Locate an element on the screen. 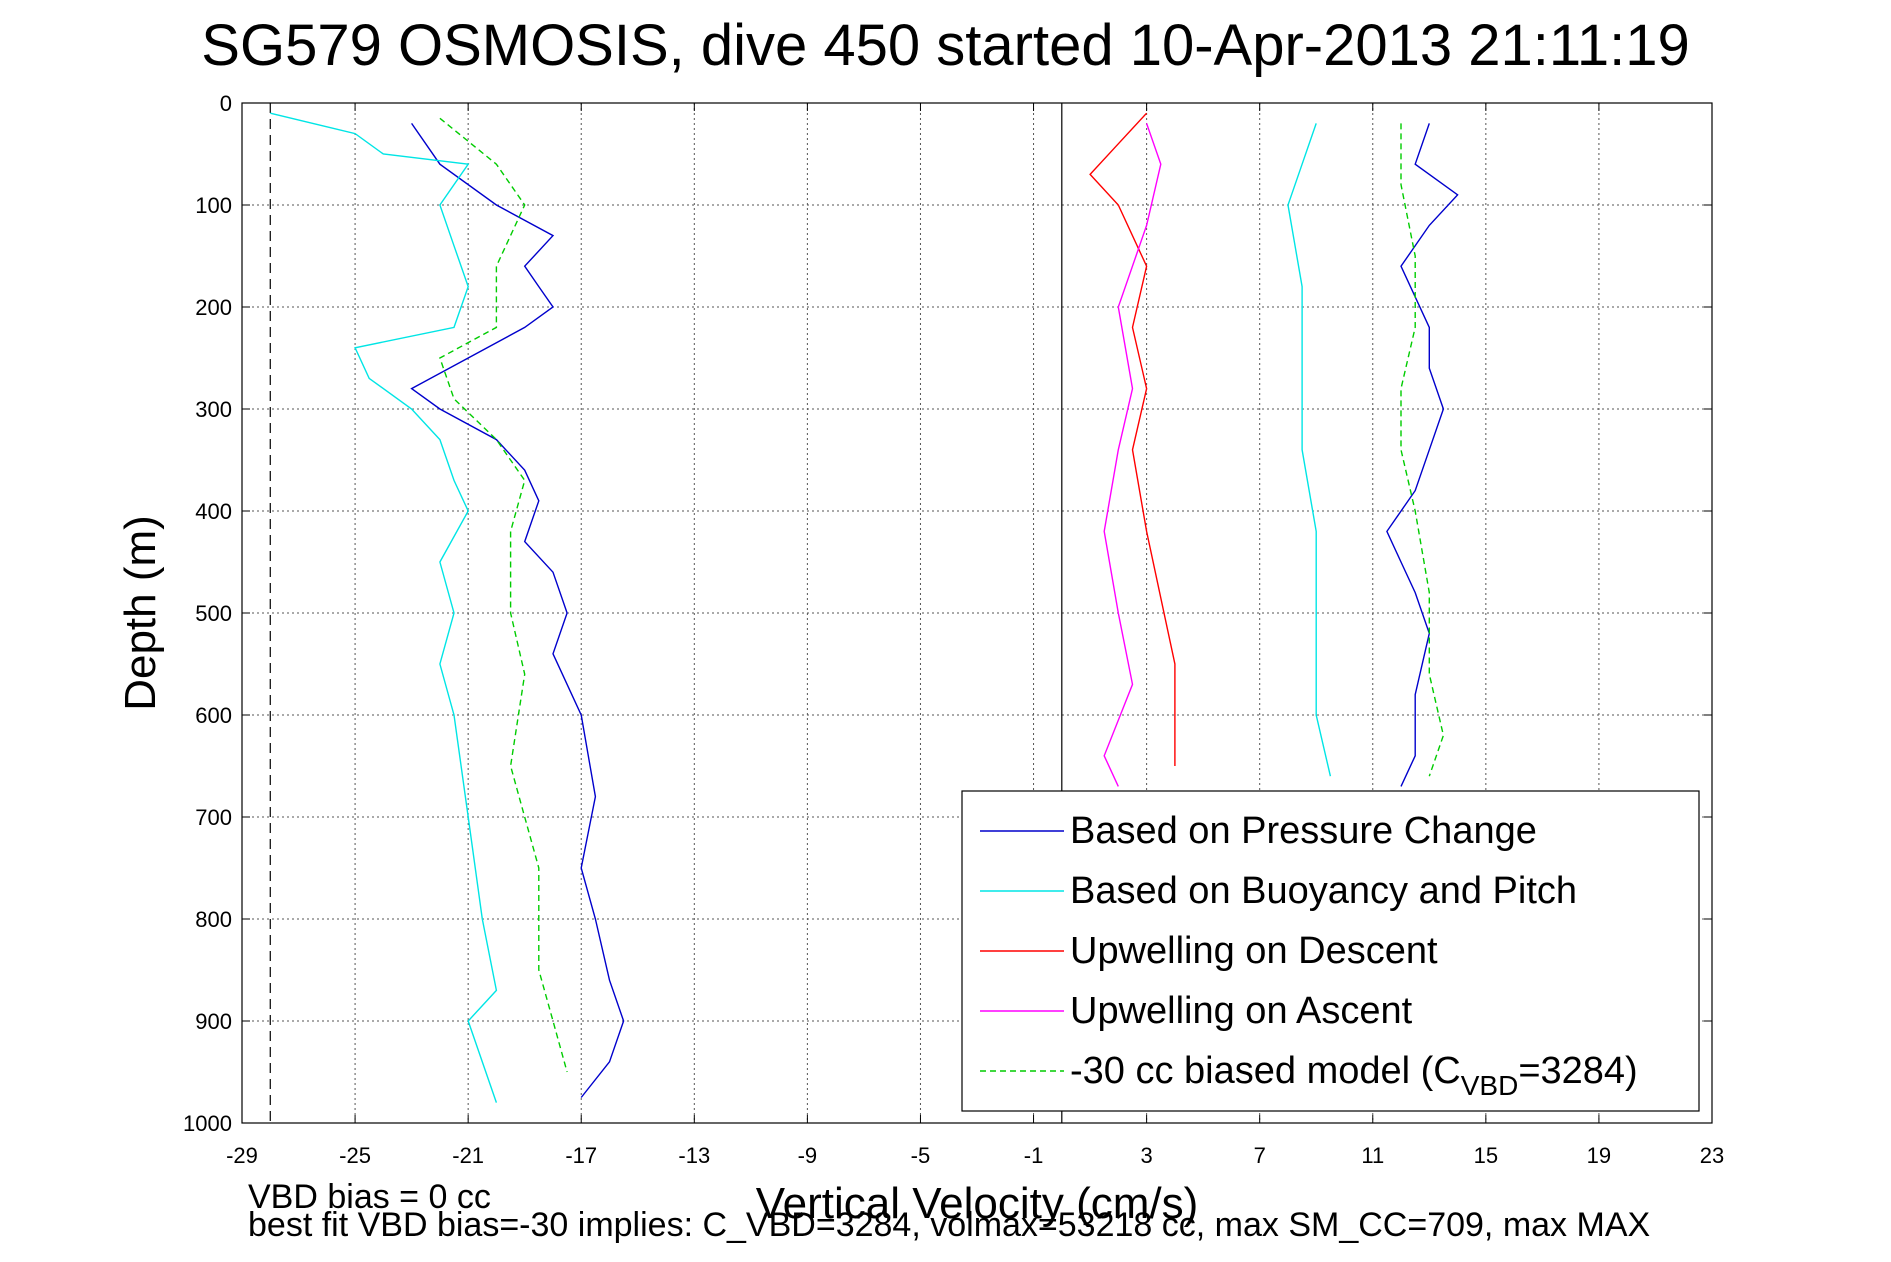 The width and height of the screenshot is (1891, 1262). x-tick-label: -5 is located at coordinates (921, 1155).